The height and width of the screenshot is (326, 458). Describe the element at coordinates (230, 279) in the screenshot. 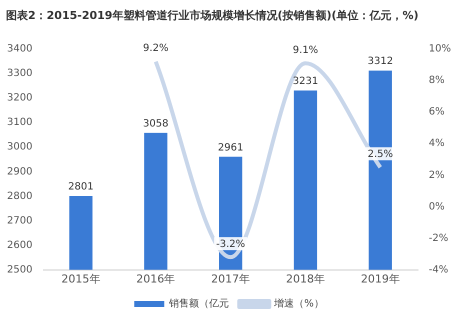

I see `x-tick-label: 2017年` at that location.